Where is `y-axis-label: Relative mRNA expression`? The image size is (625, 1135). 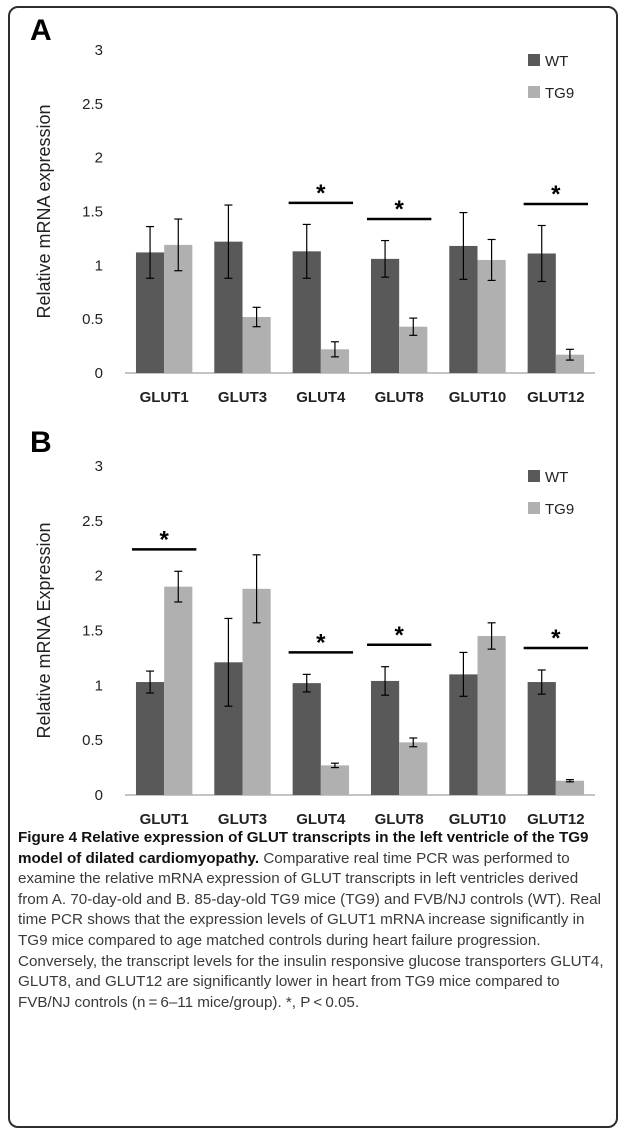 y-axis-label: Relative mRNA expression is located at coordinates (44, 211).